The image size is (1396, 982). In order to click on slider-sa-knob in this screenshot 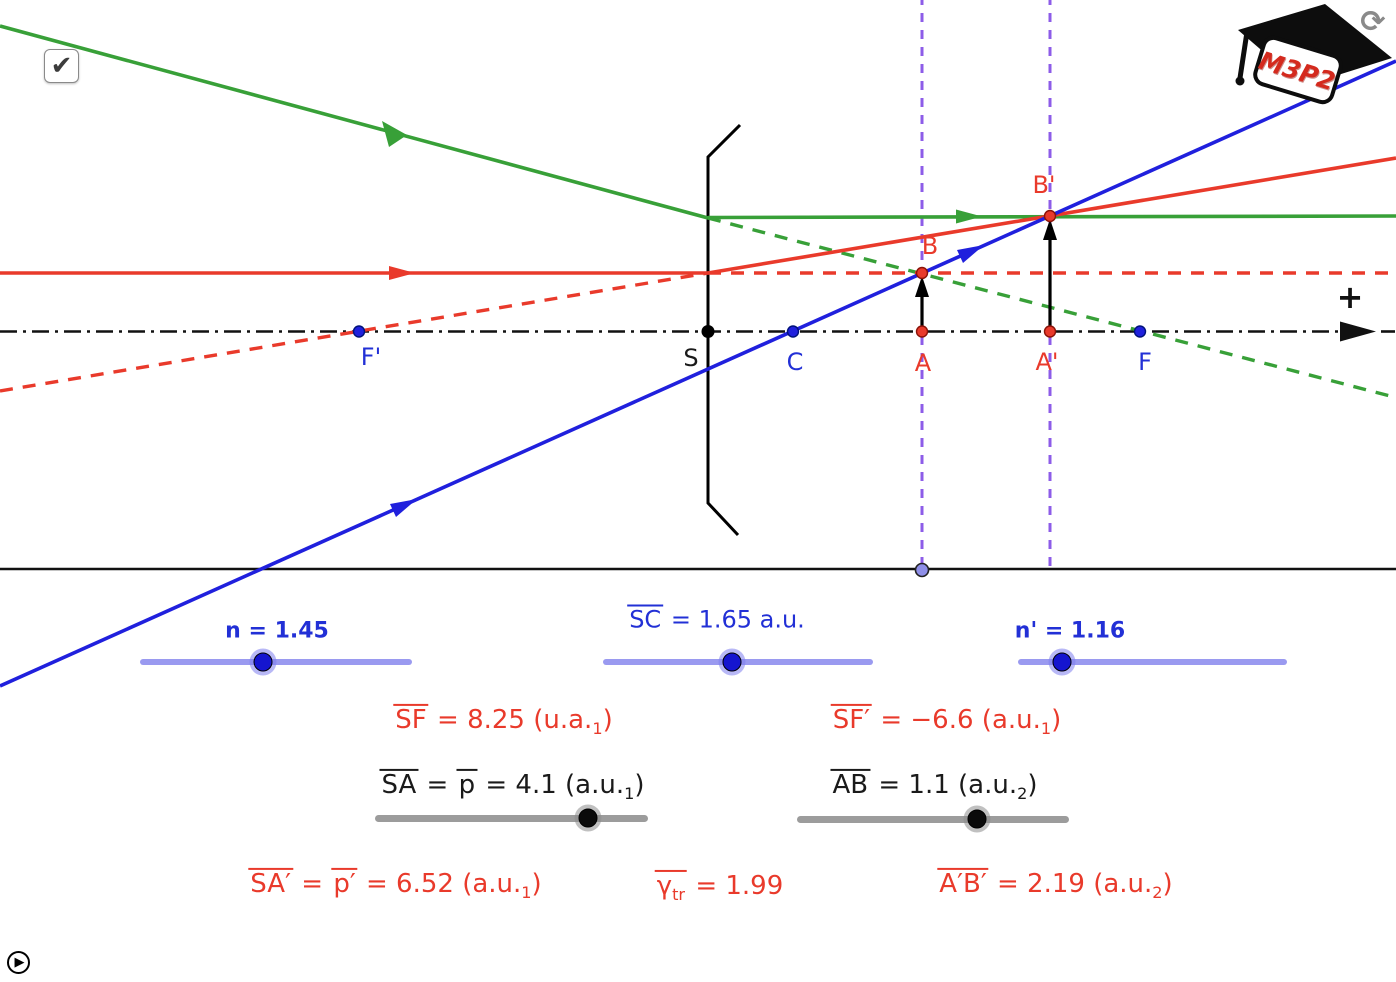, I will do `click(588, 818)`.